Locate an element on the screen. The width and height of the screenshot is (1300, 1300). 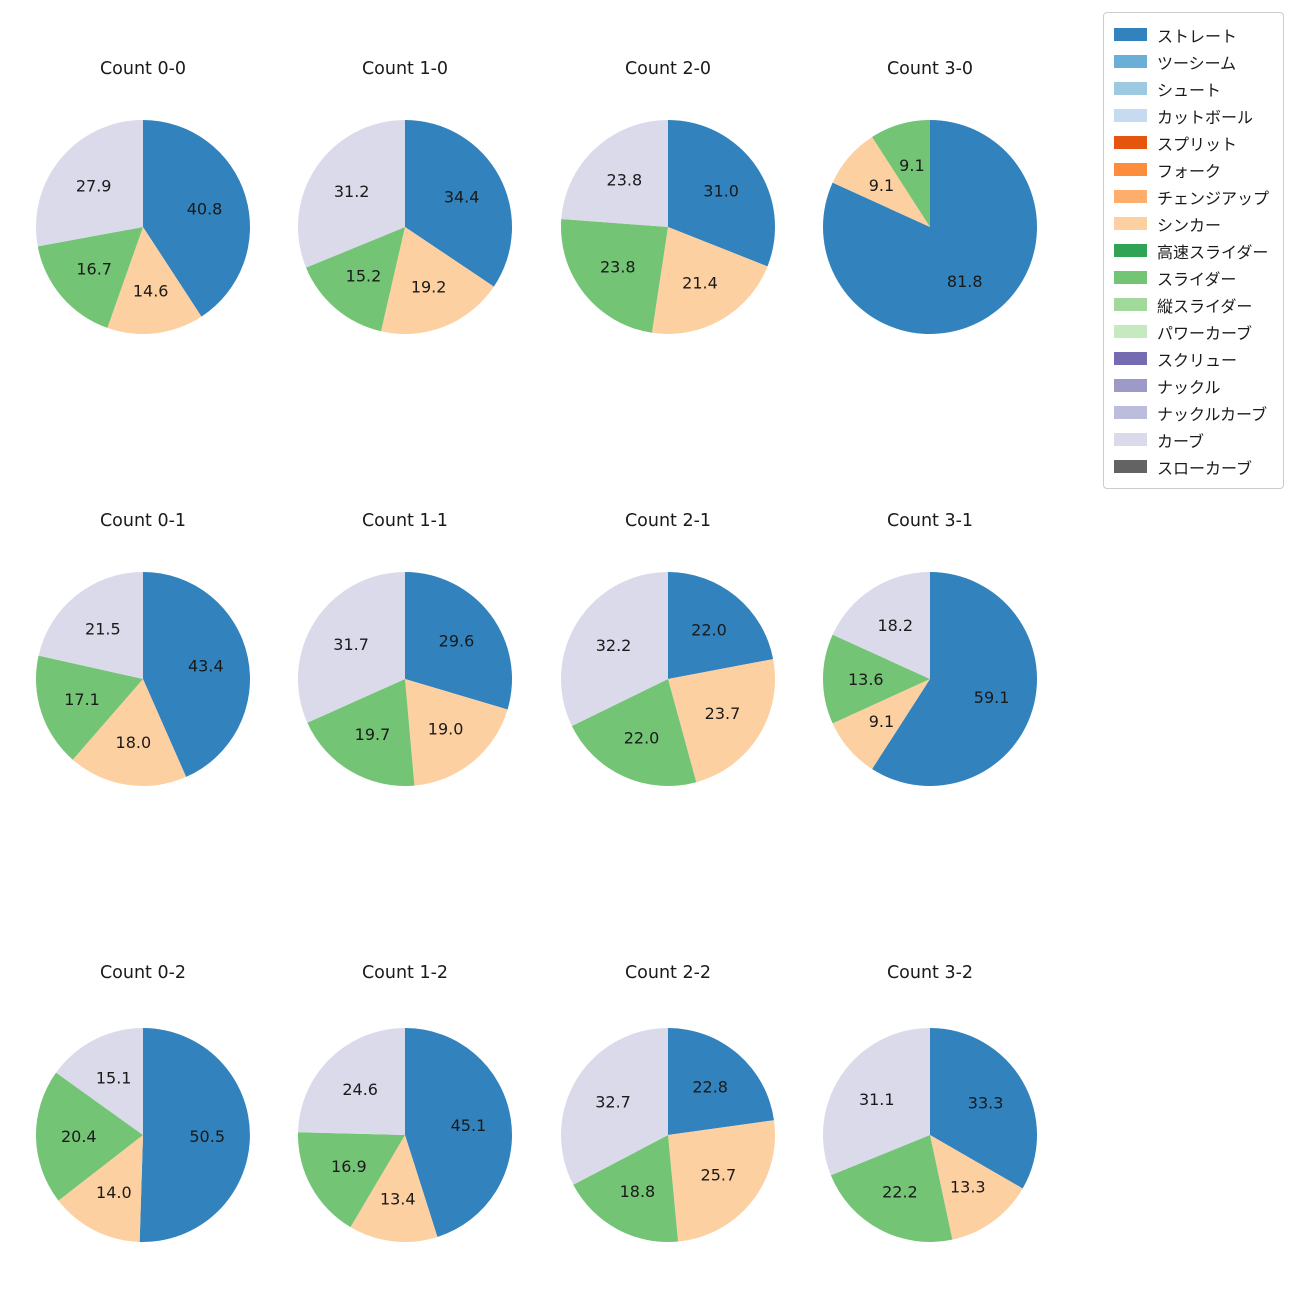
pie-slice-label: 59.1 is located at coordinates (992, 697).